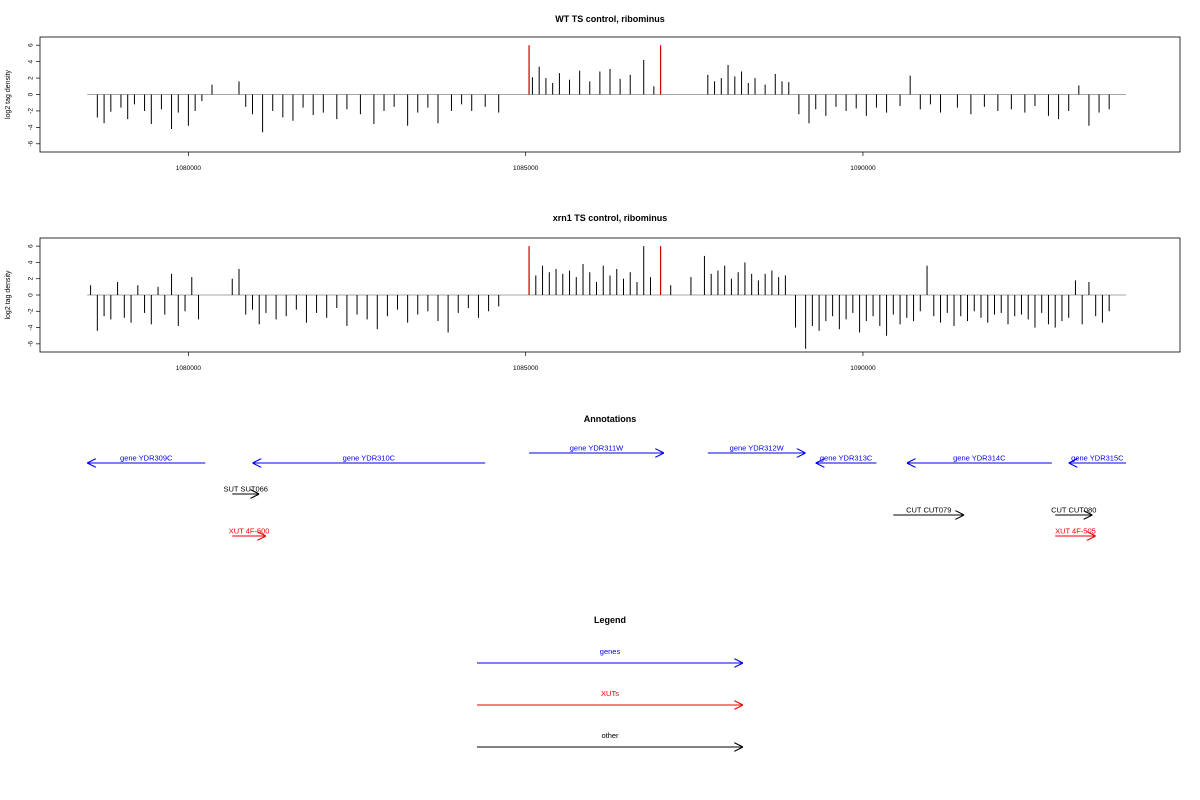 This screenshot has height=800, width=1200. Describe the element at coordinates (979, 458) in the screenshot. I see `feature-label: gene YDR314C` at that location.